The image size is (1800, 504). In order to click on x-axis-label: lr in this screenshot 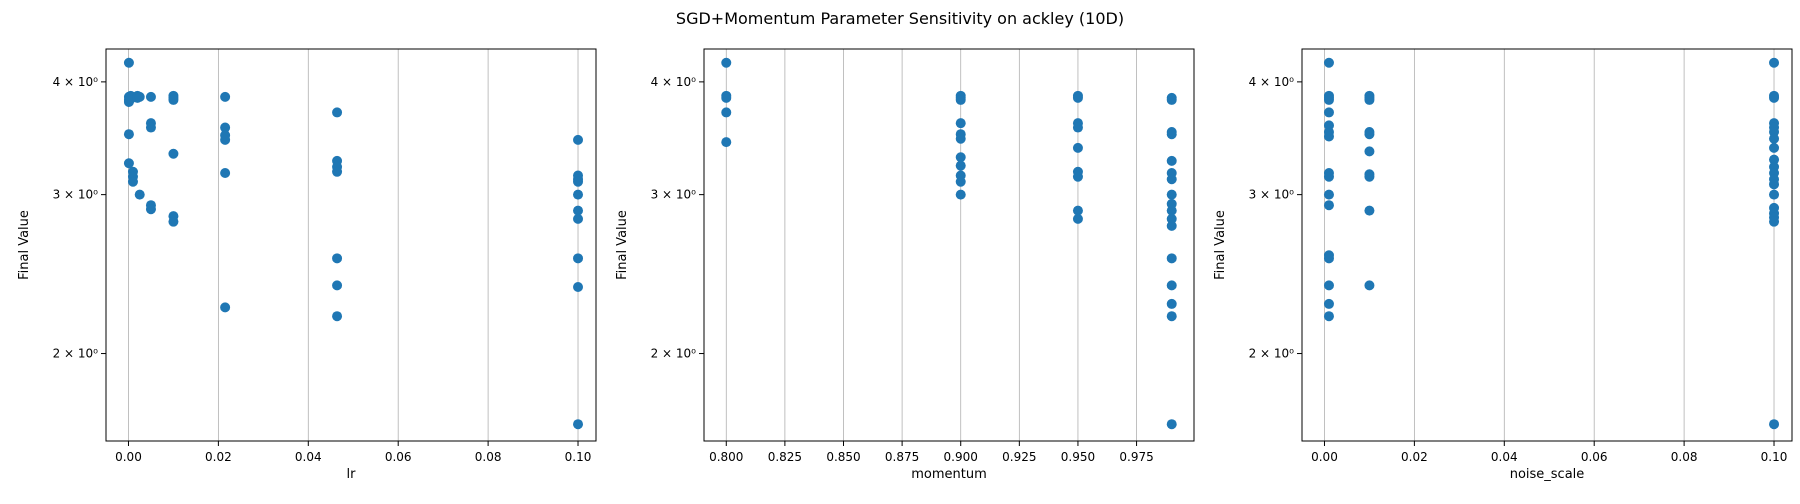, I will do `click(352, 474)`.